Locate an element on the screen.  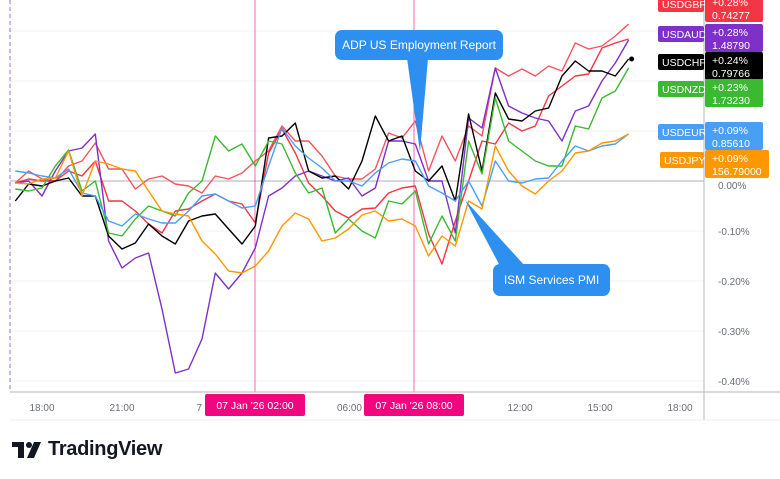
tradingview-logo-icon is located at coordinates (26, 449).